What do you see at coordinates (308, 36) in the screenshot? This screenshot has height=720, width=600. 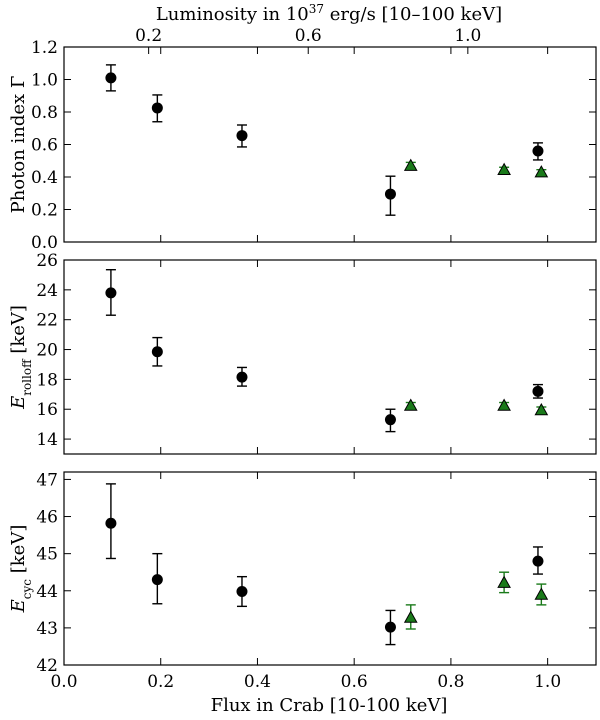 I see `top-axis-tick-label: 0.6` at bounding box center [308, 36].